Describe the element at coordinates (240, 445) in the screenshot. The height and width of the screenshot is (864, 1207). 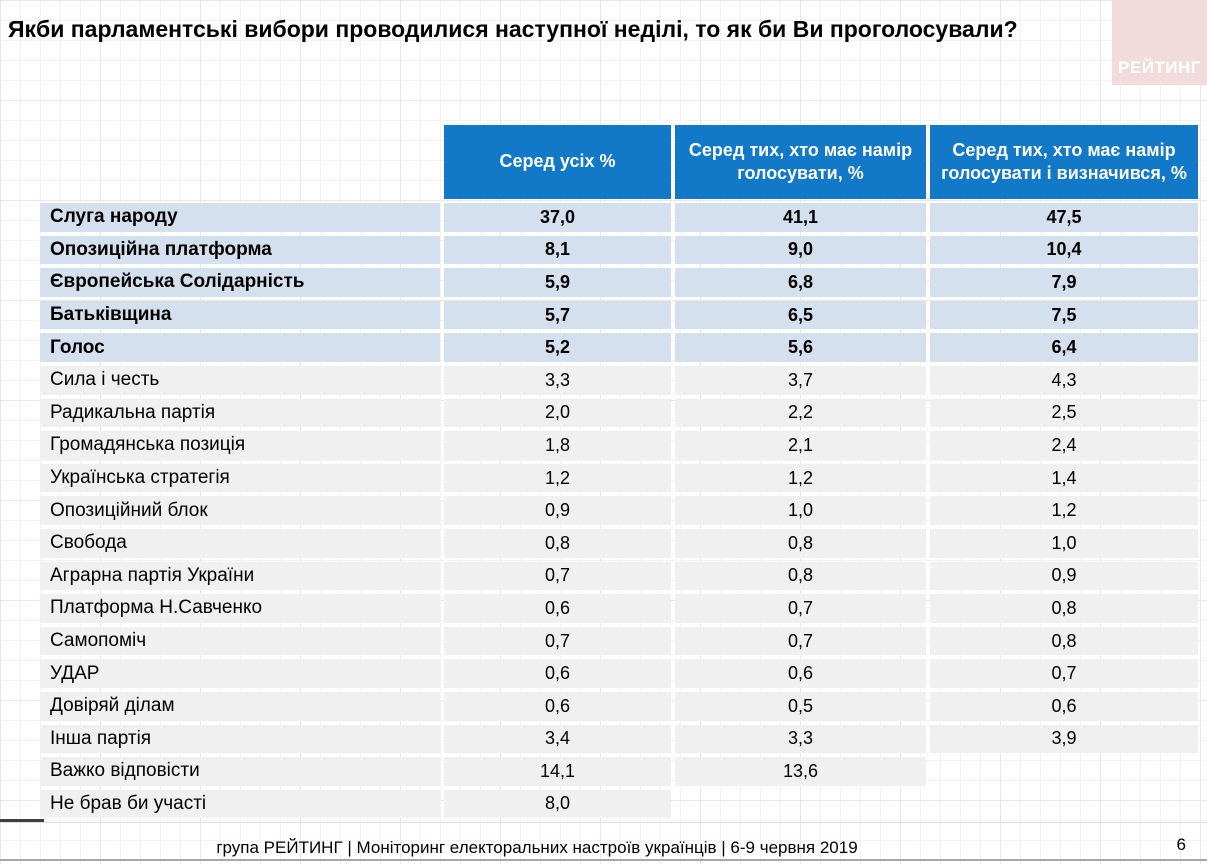
I see `party-name-cell: Громадянська позиція` at that location.